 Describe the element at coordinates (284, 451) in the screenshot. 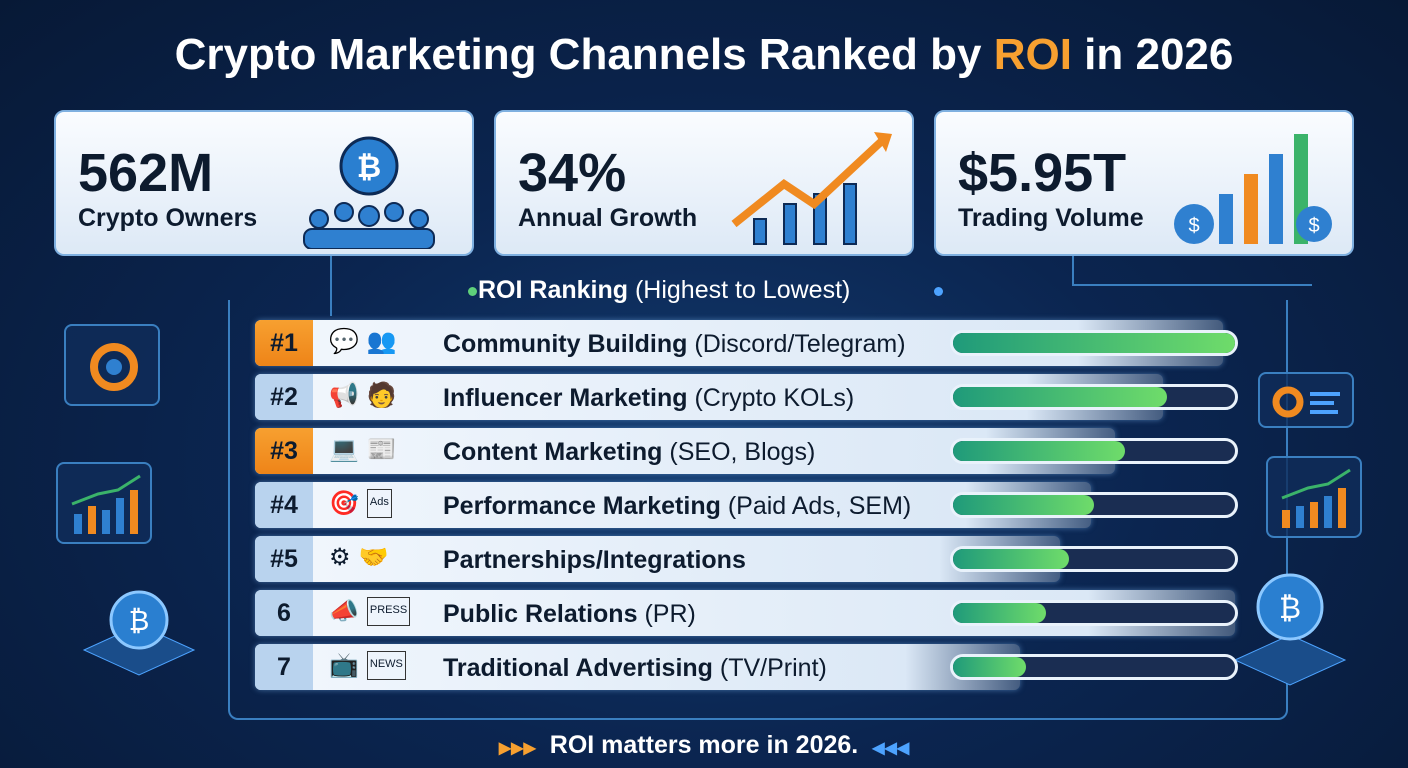

I see `rank-badge: #3` at that location.